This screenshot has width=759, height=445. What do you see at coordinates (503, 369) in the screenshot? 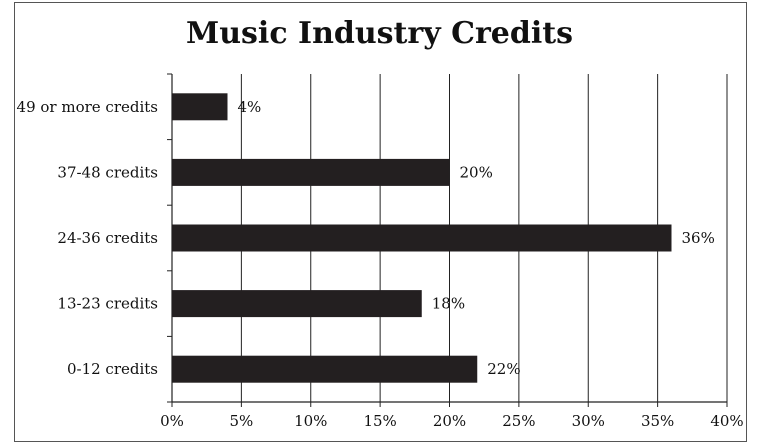
I see `data-label: 22%` at bounding box center [503, 369].